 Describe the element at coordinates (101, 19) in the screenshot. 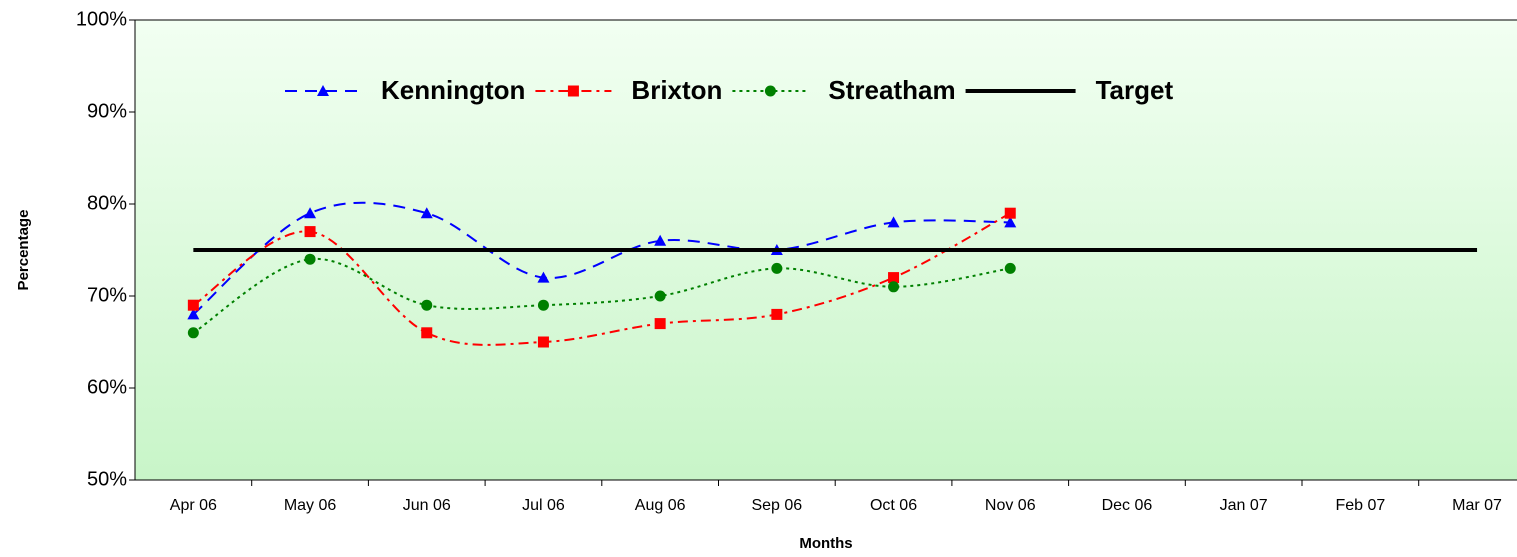

I see `y-tick-label: 100%` at that location.